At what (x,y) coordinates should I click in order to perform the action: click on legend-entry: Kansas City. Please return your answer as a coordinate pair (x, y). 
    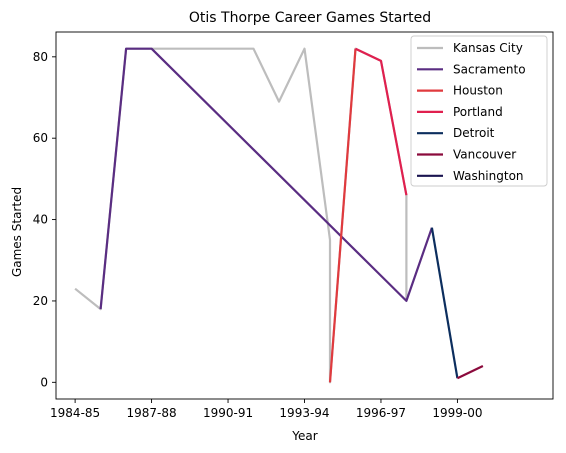
    Looking at the image, I should click on (488, 48).